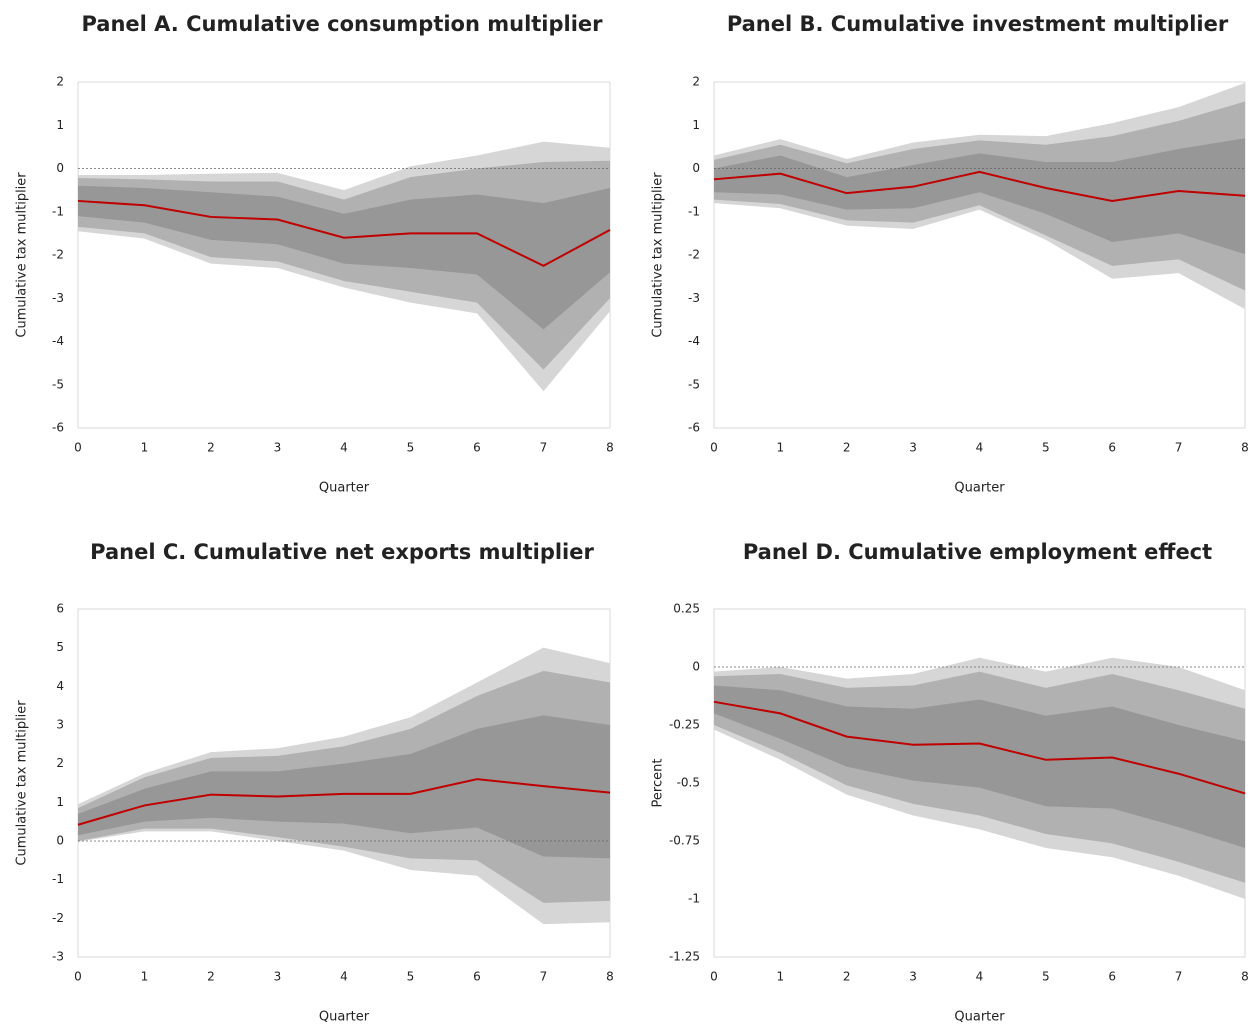  Describe the element at coordinates (688, 783) in the screenshot. I see `y-tick-label: -0.5` at that location.